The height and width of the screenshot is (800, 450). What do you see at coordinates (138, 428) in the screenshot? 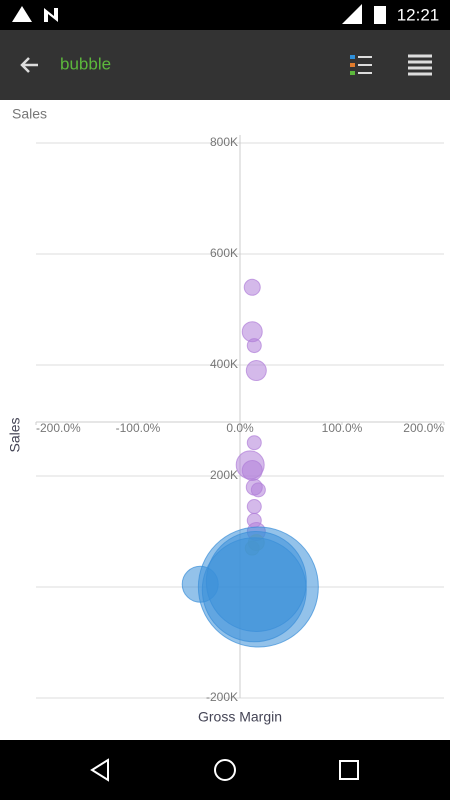
I see `x-tick-label: -100.0%` at bounding box center [138, 428].